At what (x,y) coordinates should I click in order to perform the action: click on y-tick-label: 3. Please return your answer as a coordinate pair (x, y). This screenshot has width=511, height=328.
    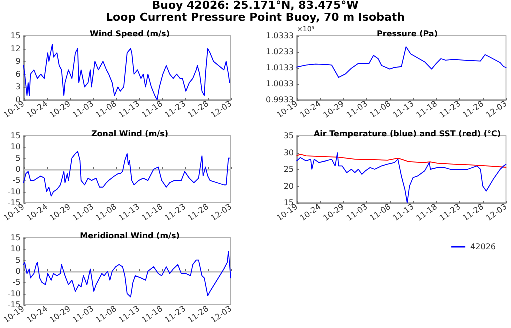
    Looking at the image, I should click on (18, 87).